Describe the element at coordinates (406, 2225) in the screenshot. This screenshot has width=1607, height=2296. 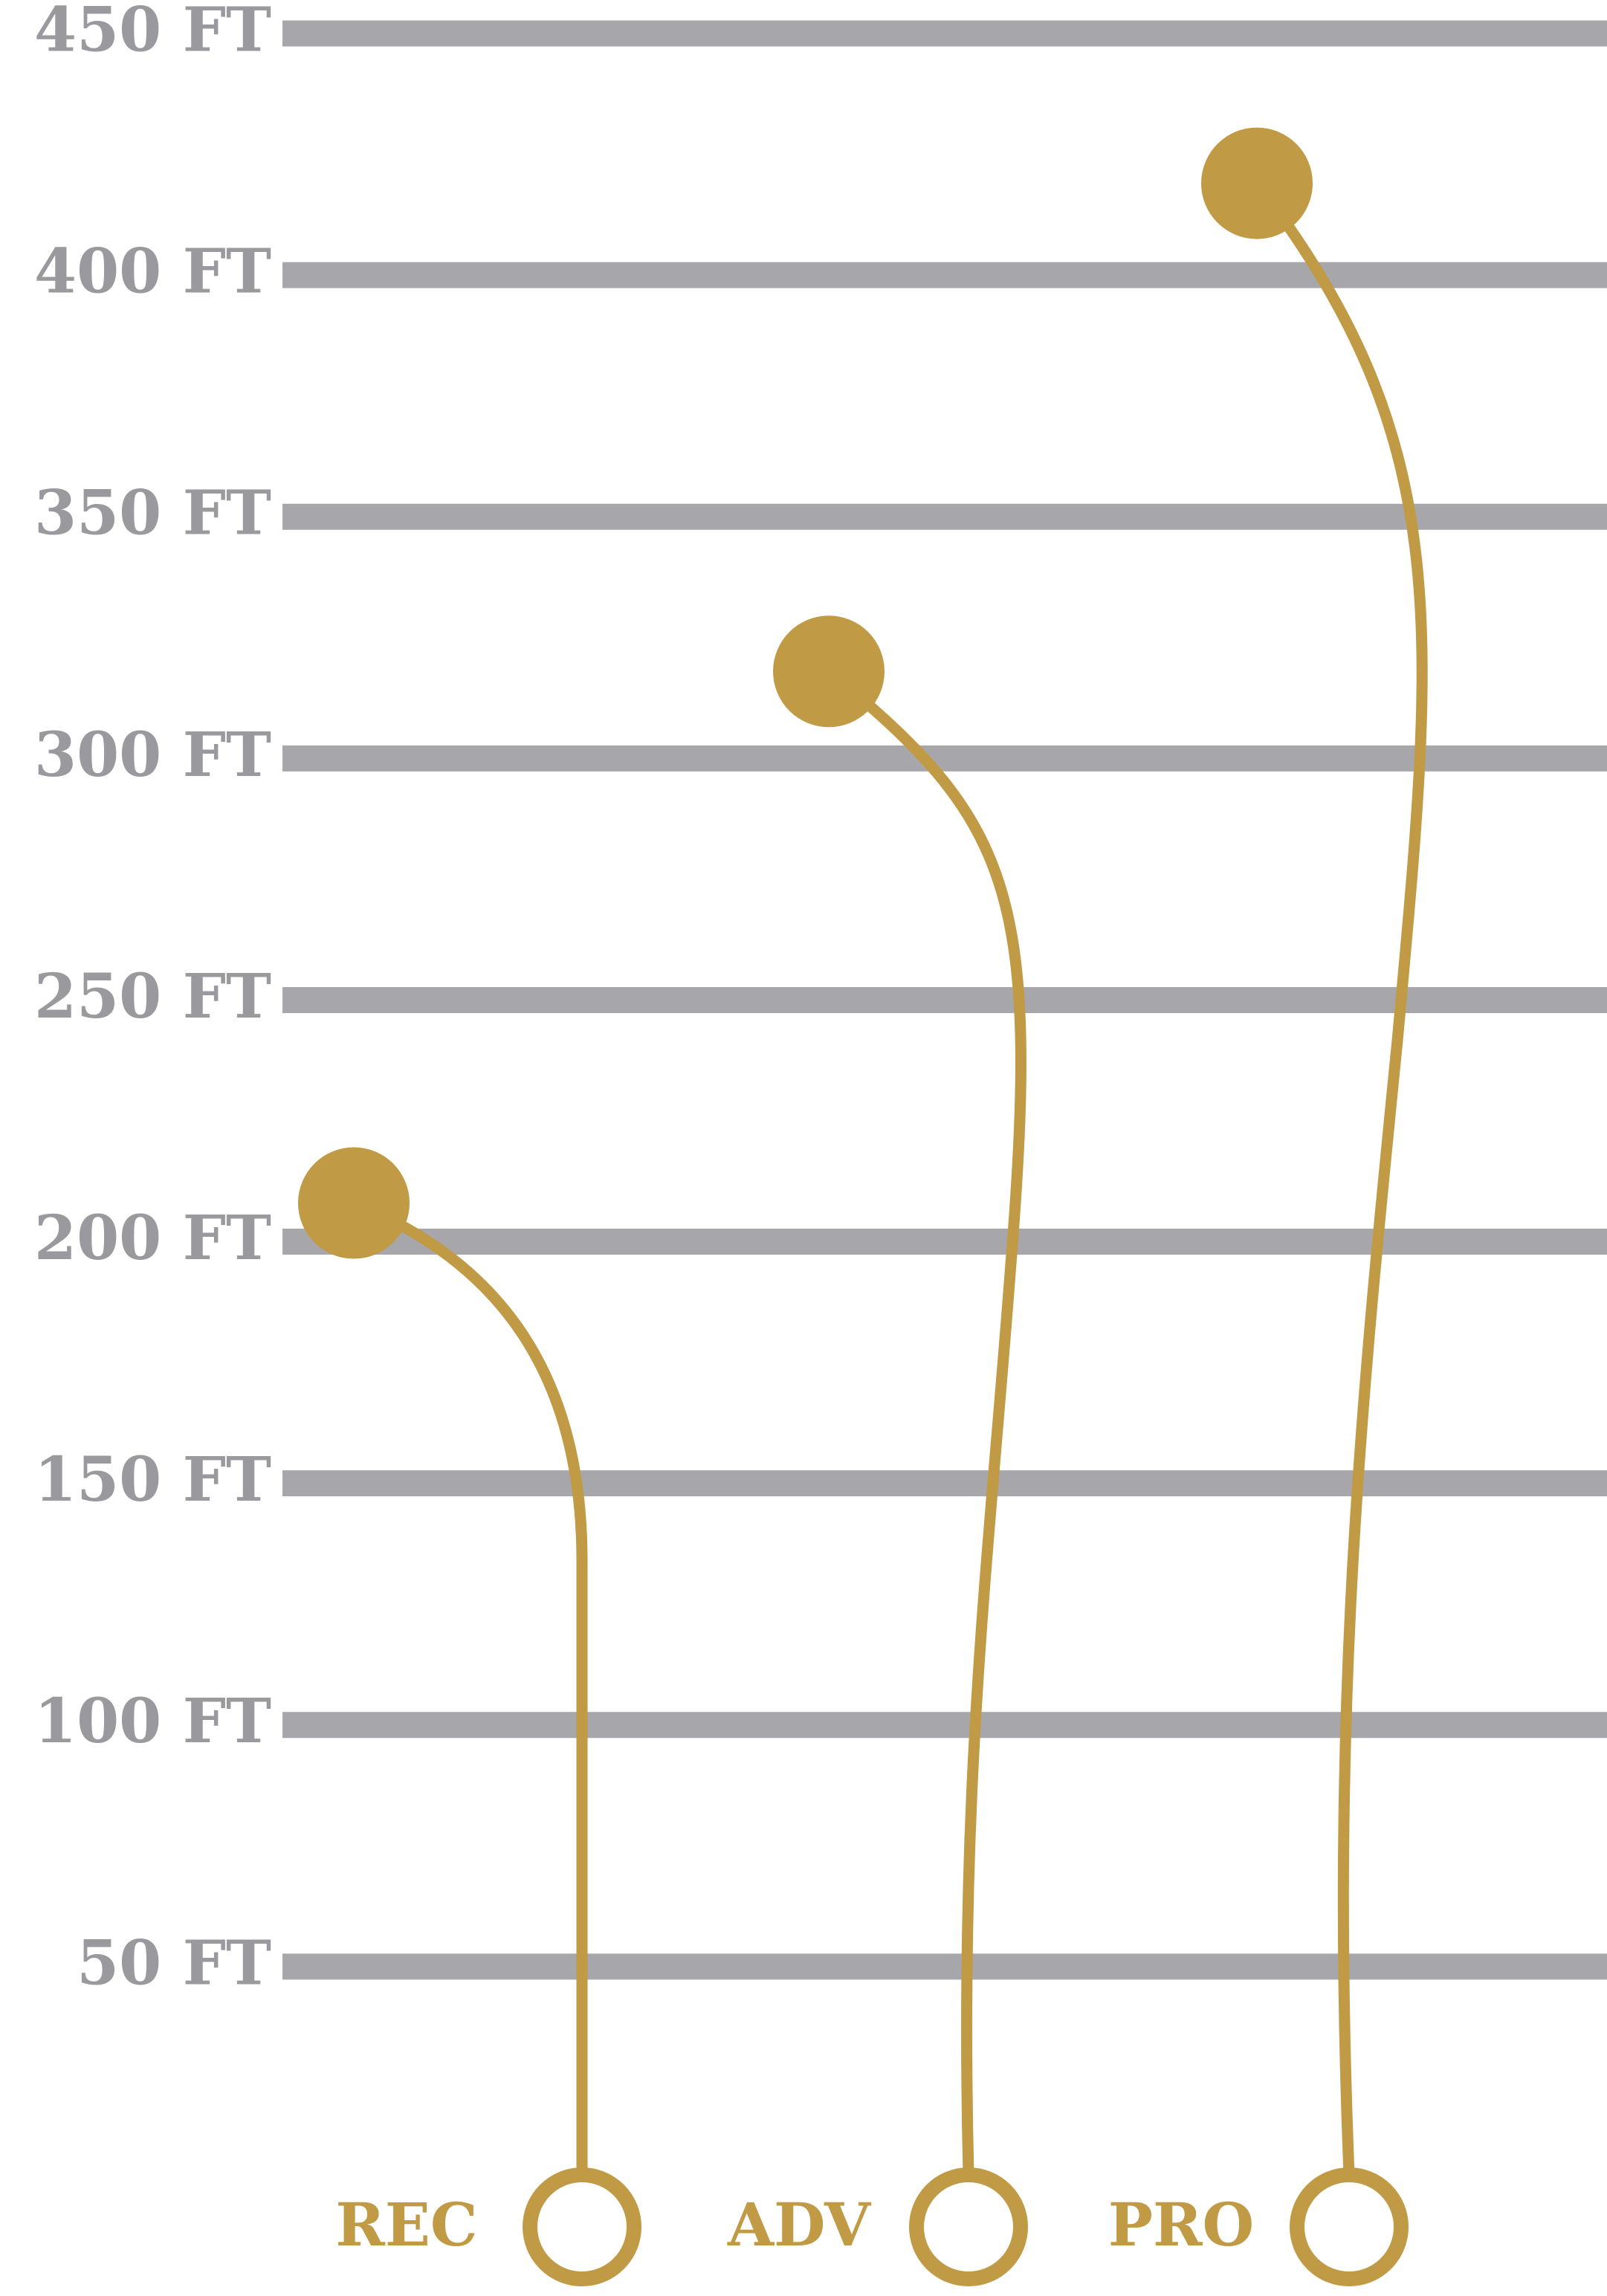
I see `category-label: REC` at that location.